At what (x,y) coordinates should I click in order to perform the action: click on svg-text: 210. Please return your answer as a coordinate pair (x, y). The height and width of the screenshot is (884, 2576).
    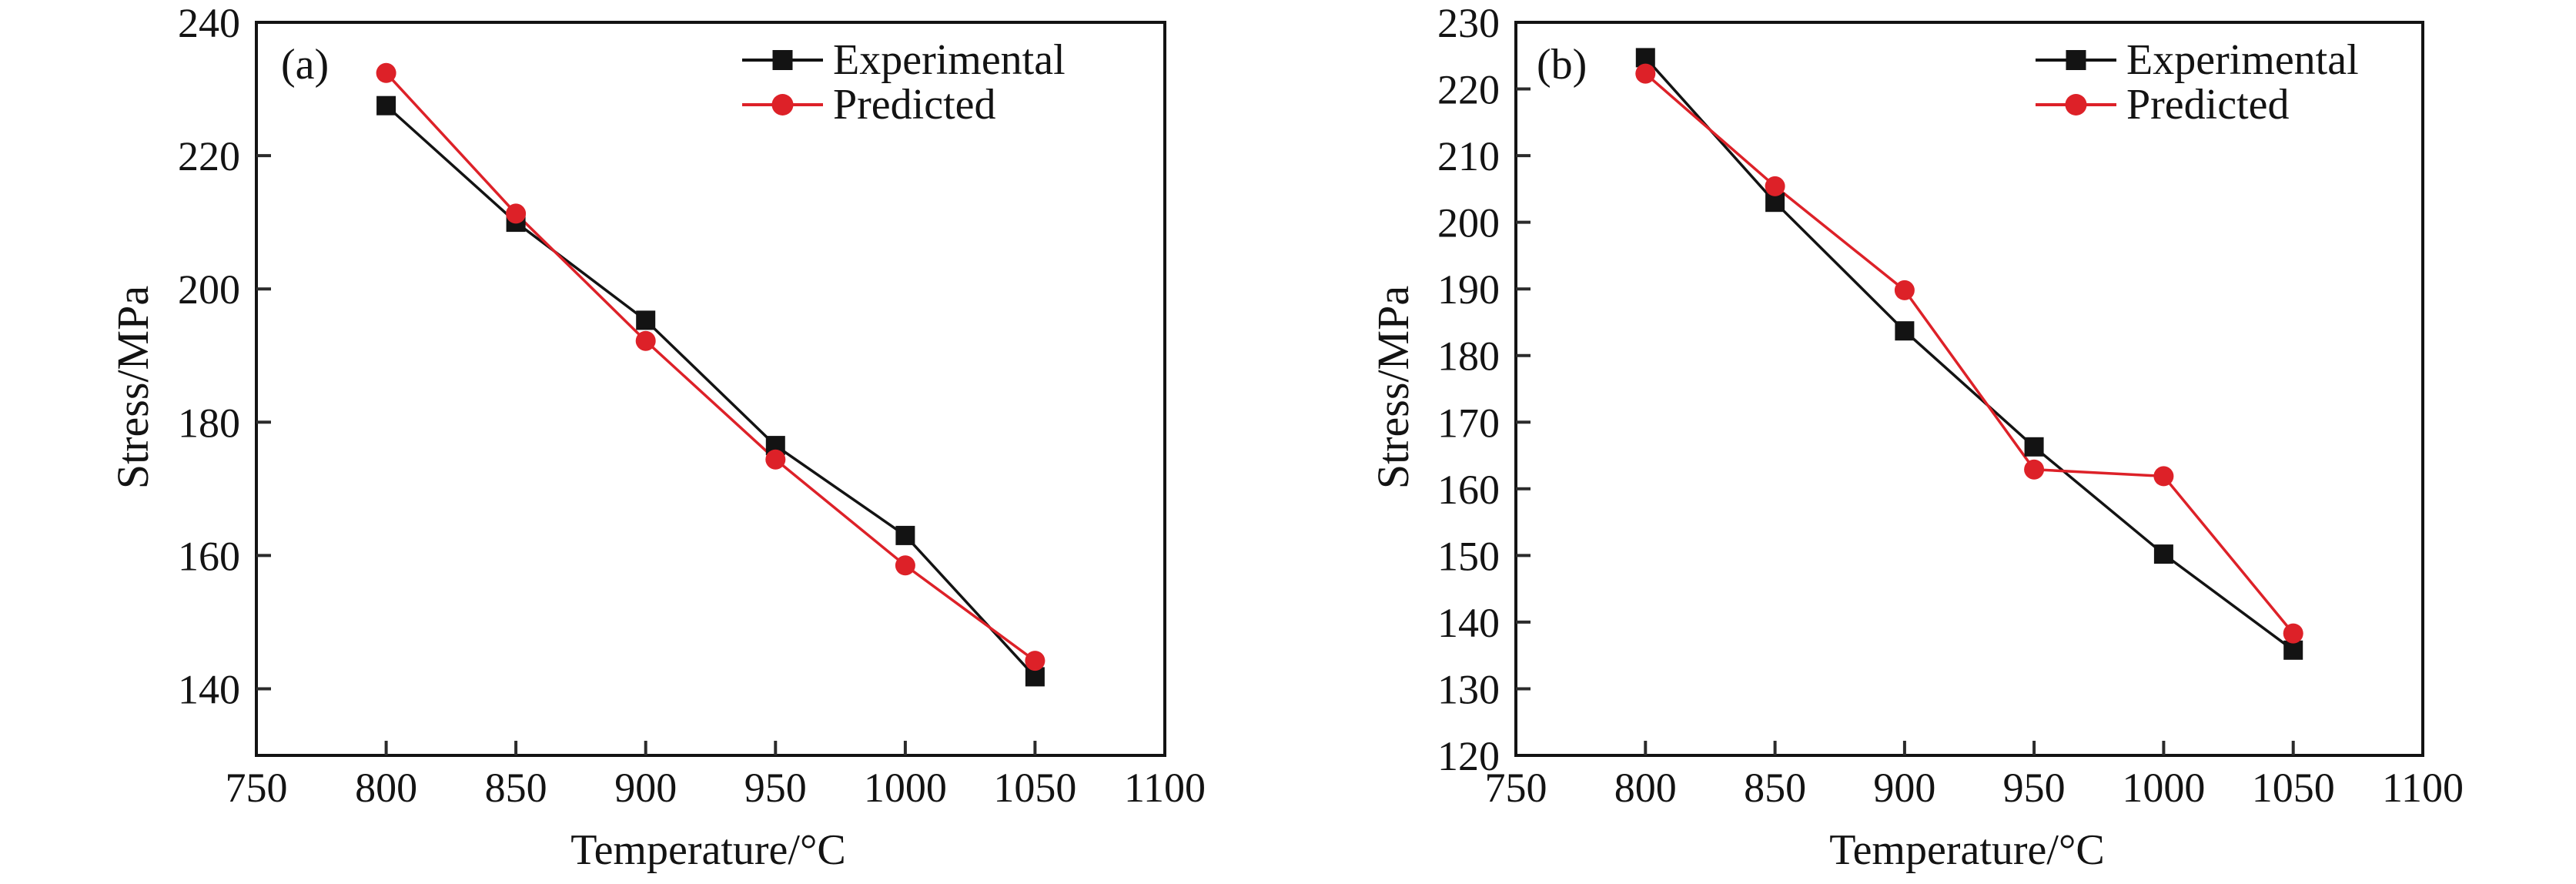
    Looking at the image, I should click on (1469, 156).